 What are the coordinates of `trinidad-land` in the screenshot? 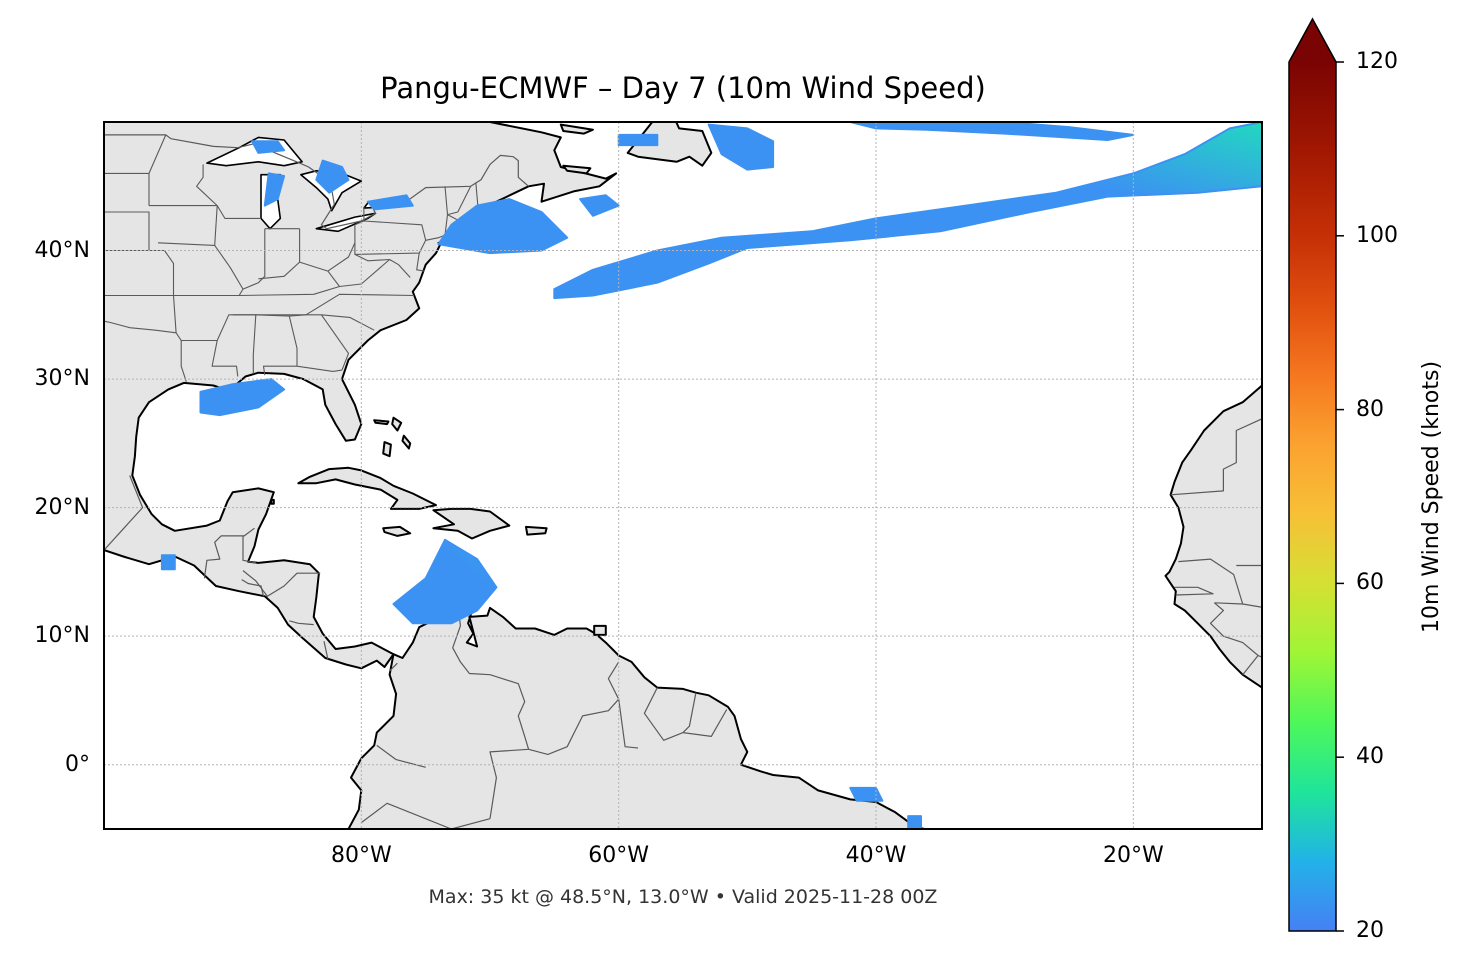 It's located at (600, 630).